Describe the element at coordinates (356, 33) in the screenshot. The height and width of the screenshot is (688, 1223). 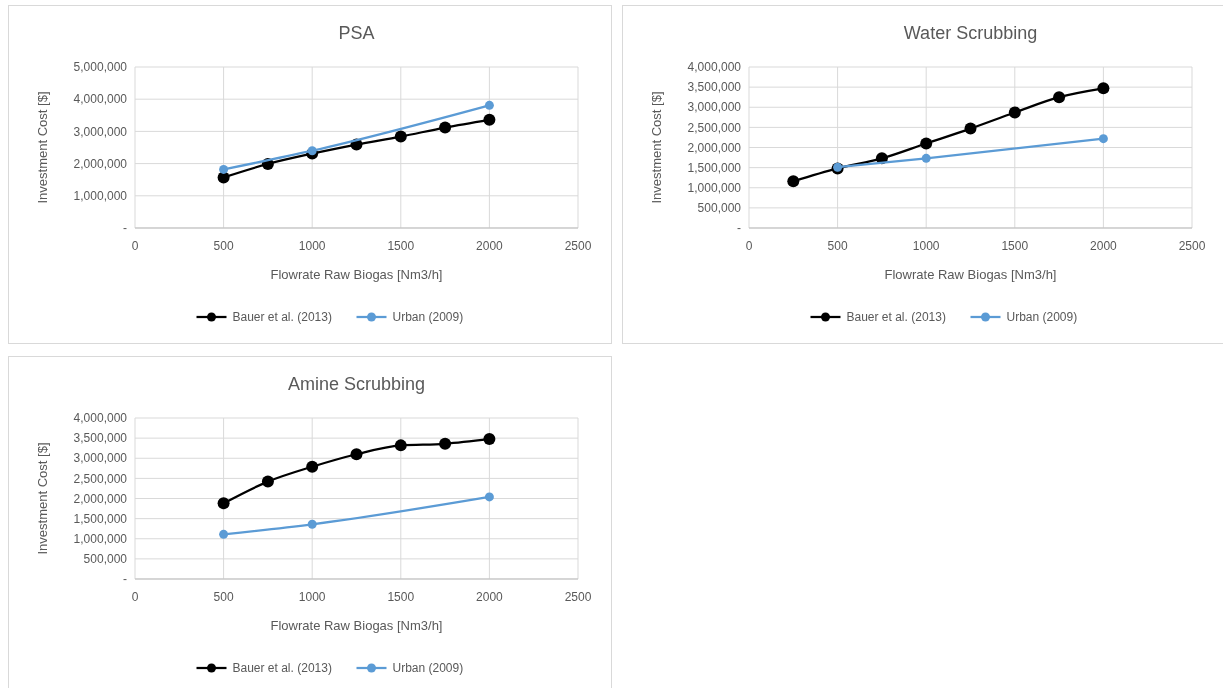
I see `chart-title: PSA` at that location.